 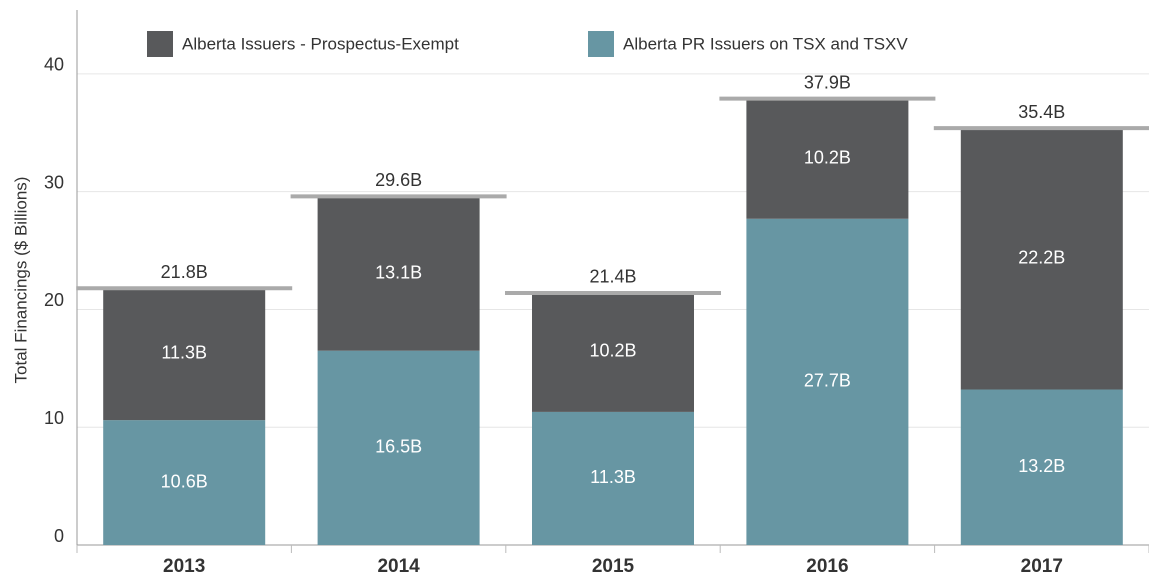 What do you see at coordinates (320, 43) in the screenshot?
I see `legend-label: Alberta Issuers - Prospectus-Exempt` at bounding box center [320, 43].